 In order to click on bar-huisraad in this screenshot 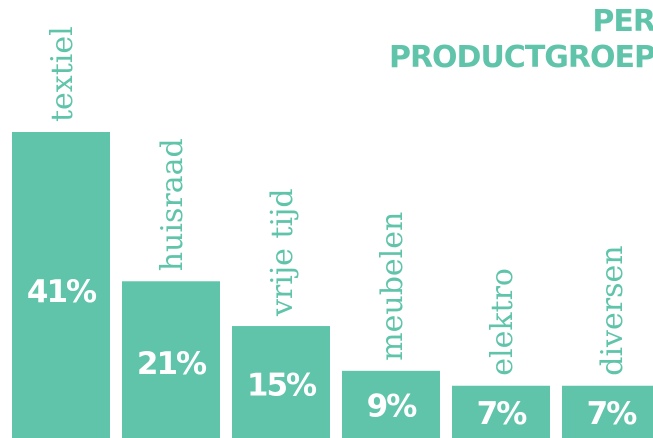, I will do `click(171, 359)`.